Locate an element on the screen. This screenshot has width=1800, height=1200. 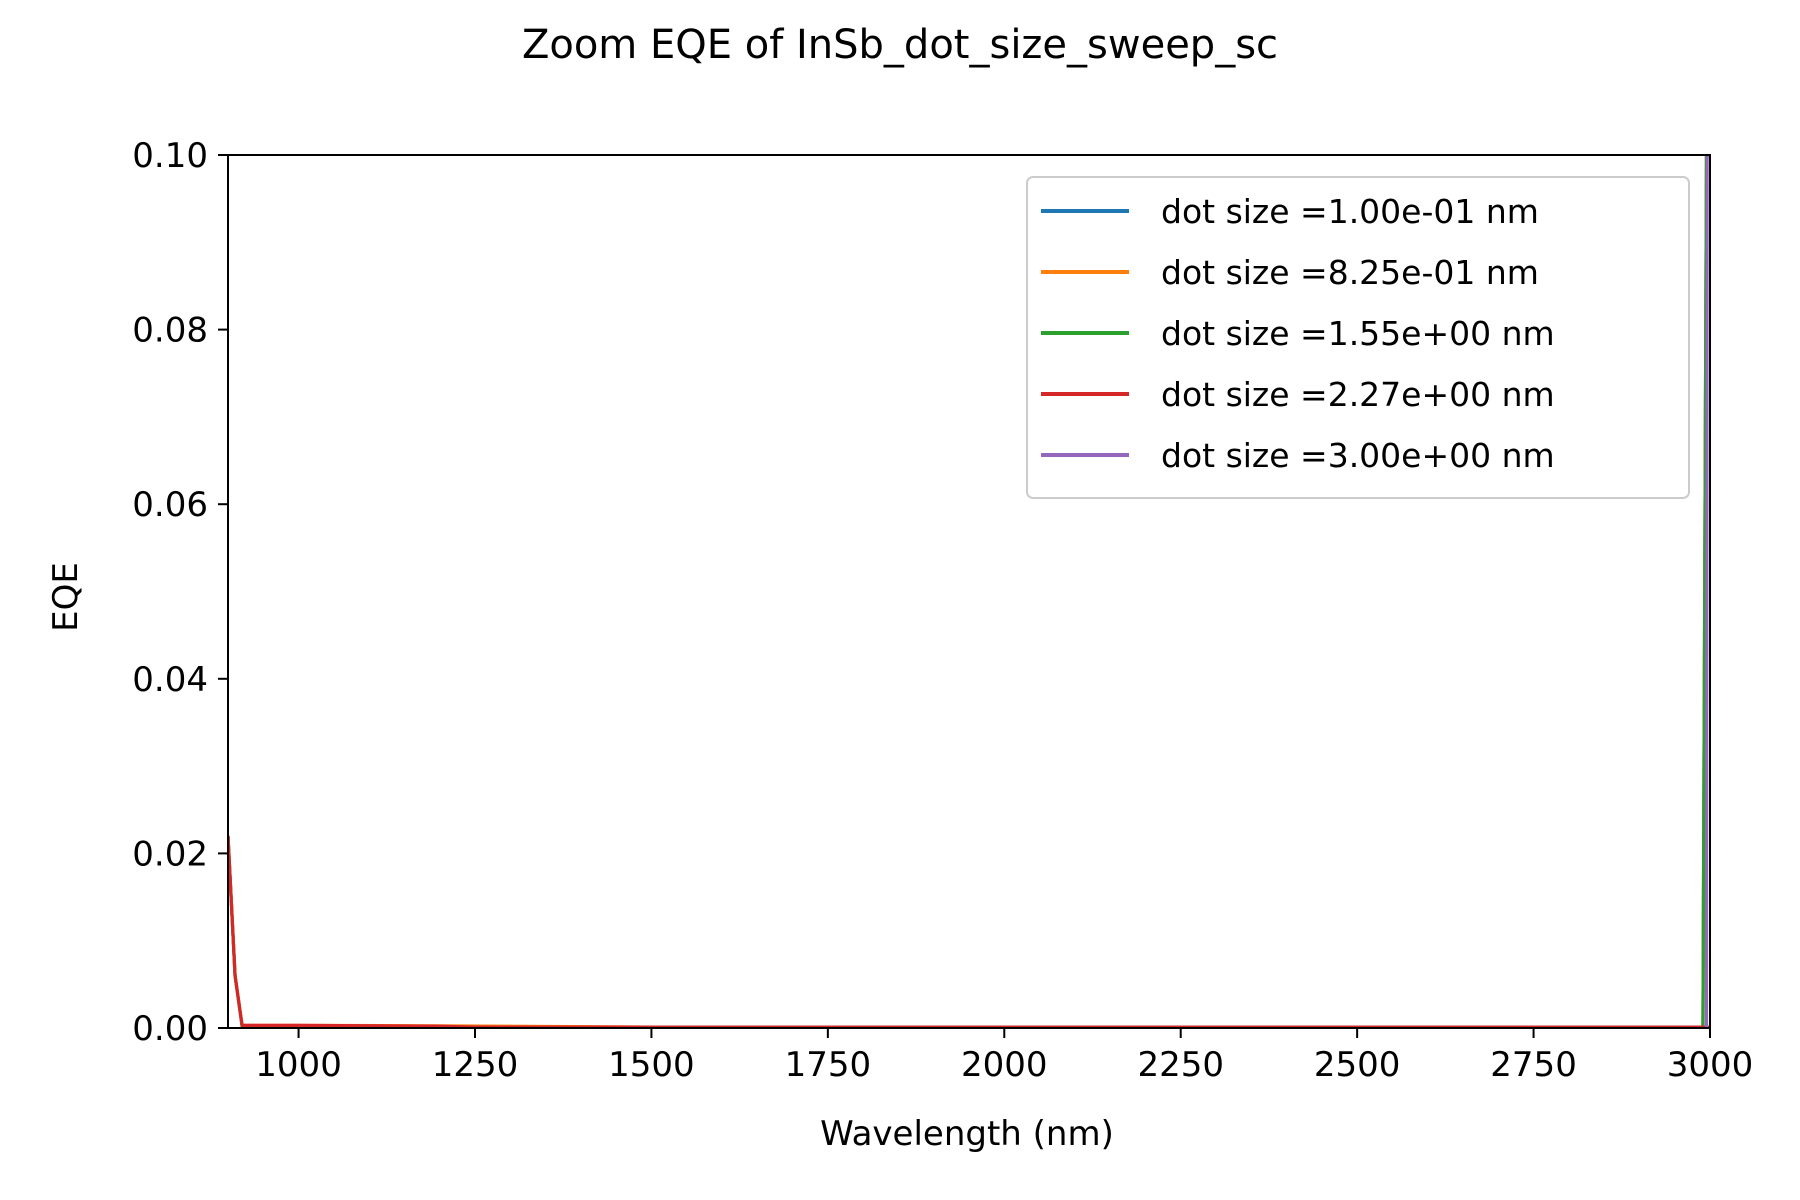
legend-label: dot size =2.27e+00 nm is located at coordinates (1358, 394).